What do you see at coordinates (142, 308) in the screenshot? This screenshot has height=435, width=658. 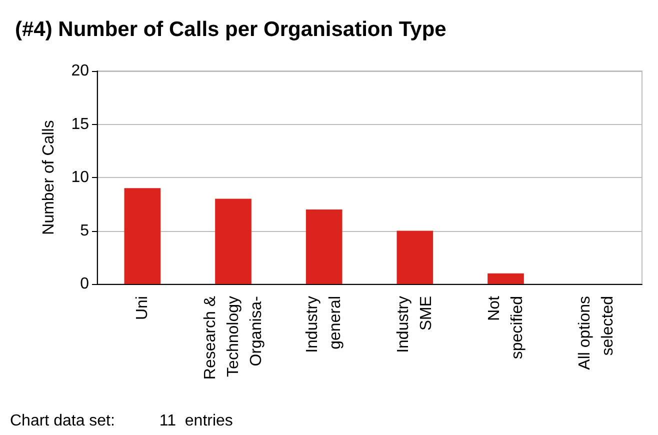 I see `x-tick-label: Uni` at bounding box center [142, 308].